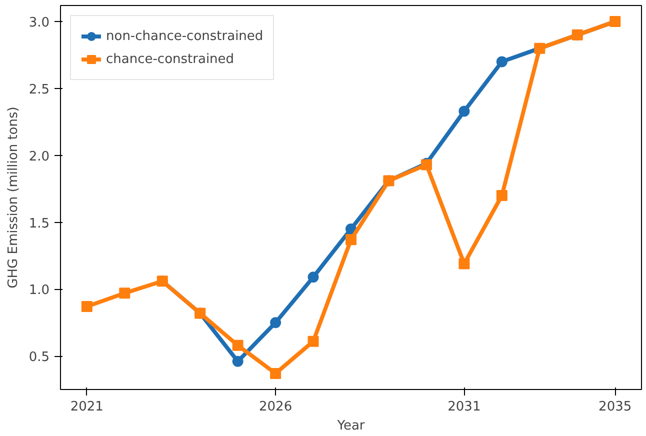 The width and height of the screenshot is (646, 436). What do you see at coordinates (351, 426) in the screenshot?
I see `x-axis-title: Year` at bounding box center [351, 426].